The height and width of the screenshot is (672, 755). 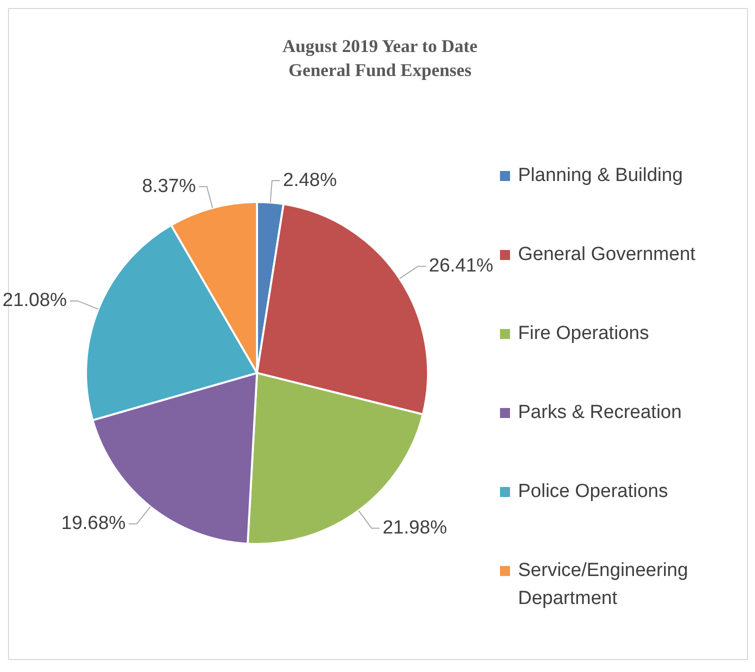 What do you see at coordinates (604, 585) in the screenshot?
I see `legend-label: Service/Engineering Department` at bounding box center [604, 585].